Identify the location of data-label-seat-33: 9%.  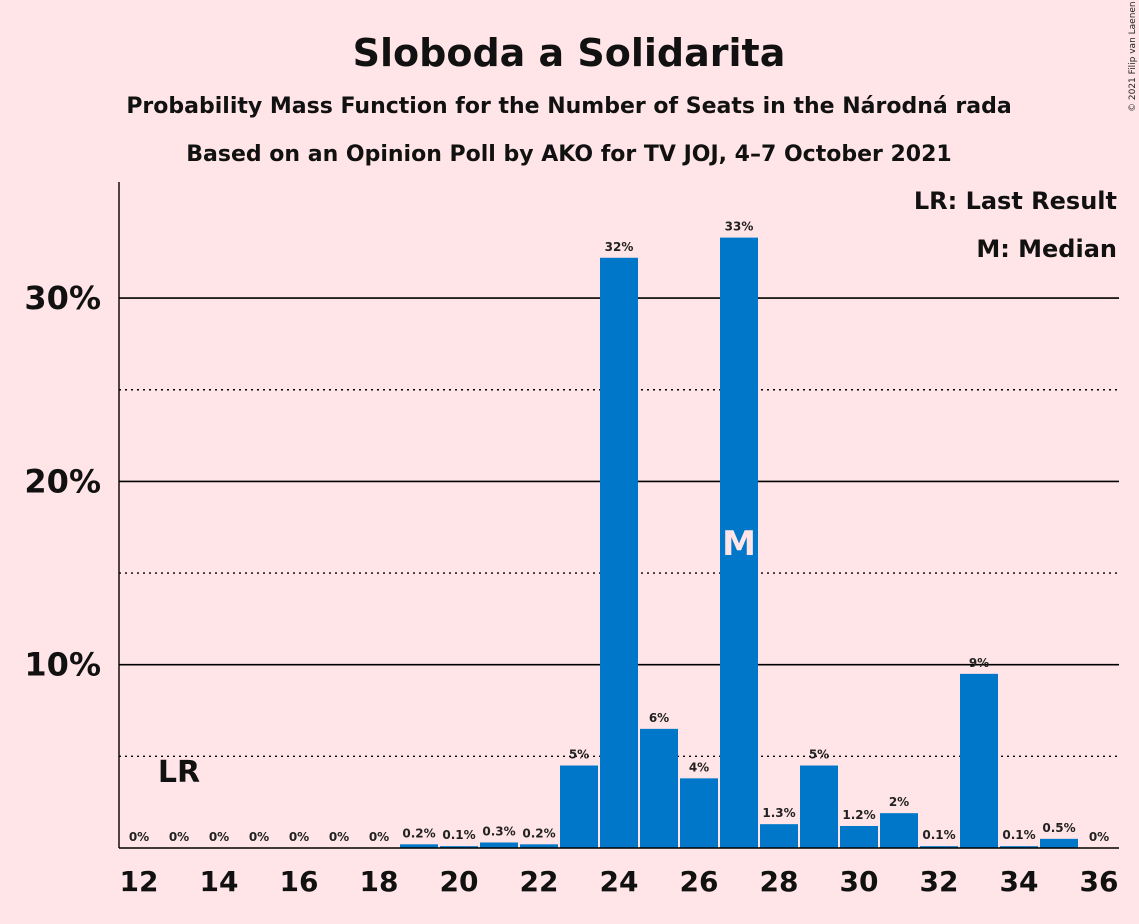
(979, 663).